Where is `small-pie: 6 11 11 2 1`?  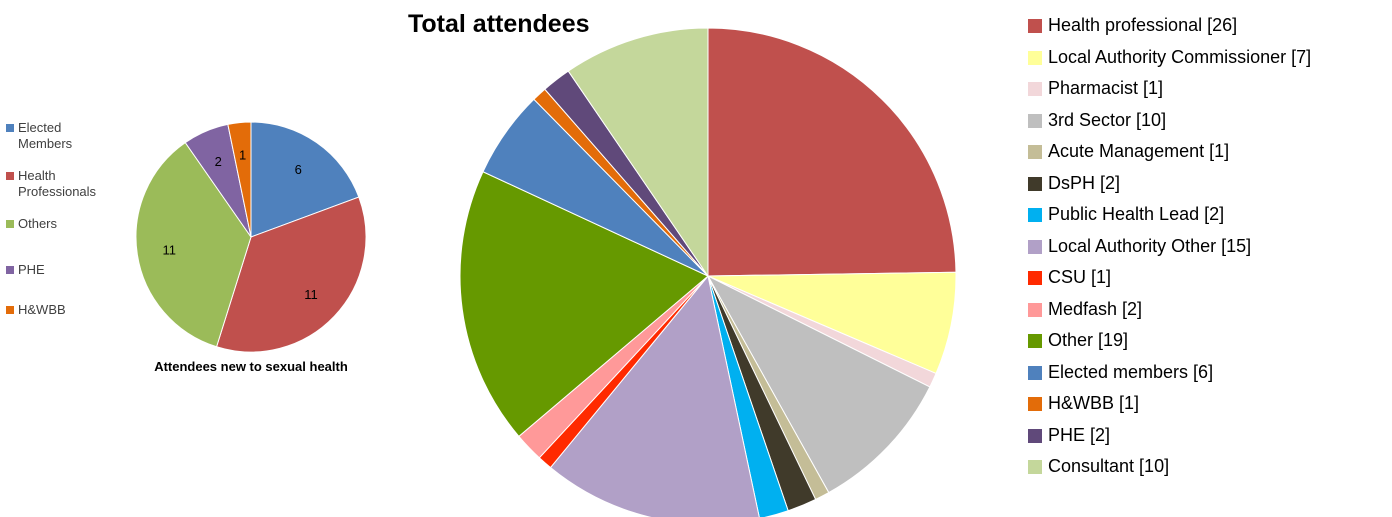 small-pie: 6 11 11 2 1 is located at coordinates (251, 237).